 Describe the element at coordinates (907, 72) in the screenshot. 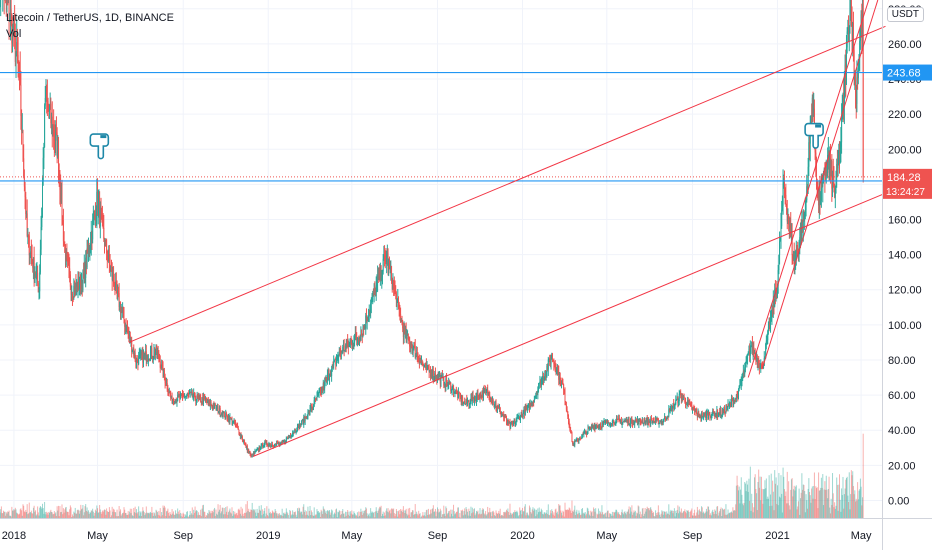

I see `hline-price-tag` at that location.